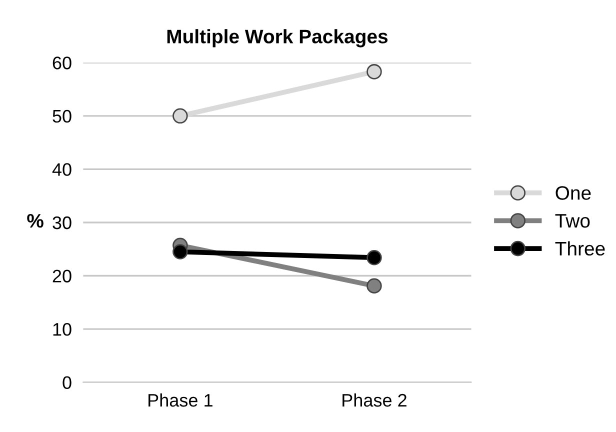 Image resolution: width=616 pixels, height=432 pixels. Describe the element at coordinates (62, 116) in the screenshot. I see `y-tick-label: 50` at that location.